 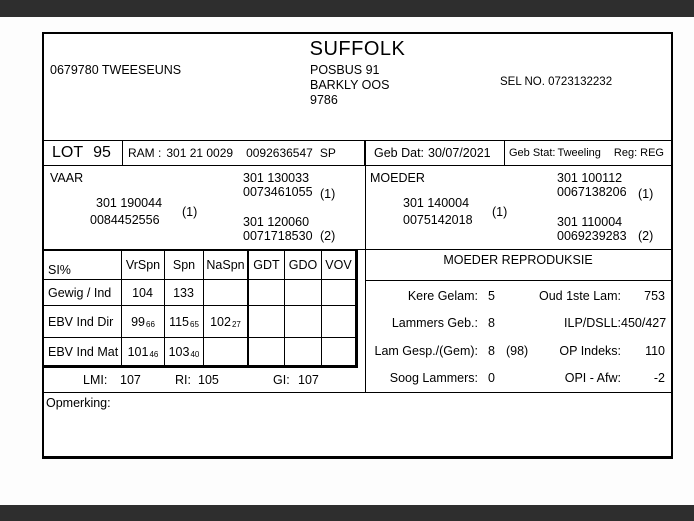 What do you see at coordinates (226, 322) in the screenshot?
I see `value-cell: 102 27` at bounding box center [226, 322].